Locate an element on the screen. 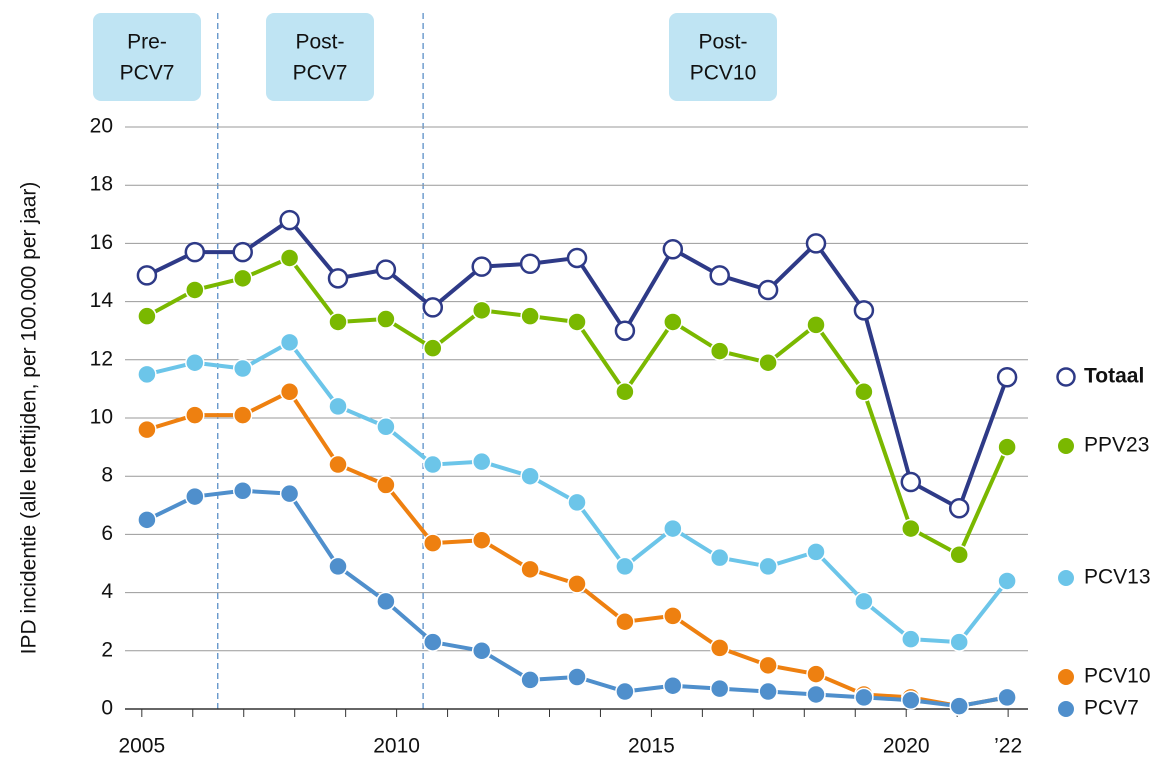 The width and height of the screenshot is (1172, 763). y-tick-label: 2 is located at coordinates (107, 649).